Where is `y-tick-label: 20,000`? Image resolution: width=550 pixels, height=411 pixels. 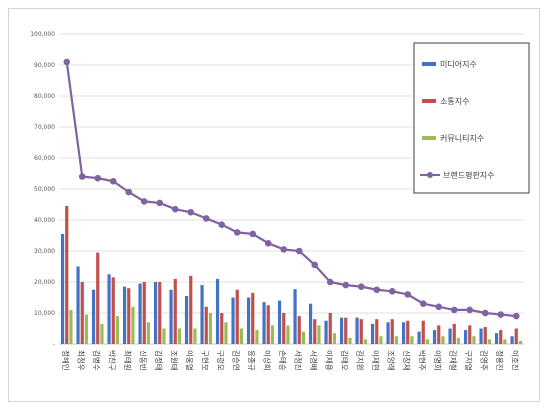
y-tick-label: 20,000 is located at coordinates (44, 282).